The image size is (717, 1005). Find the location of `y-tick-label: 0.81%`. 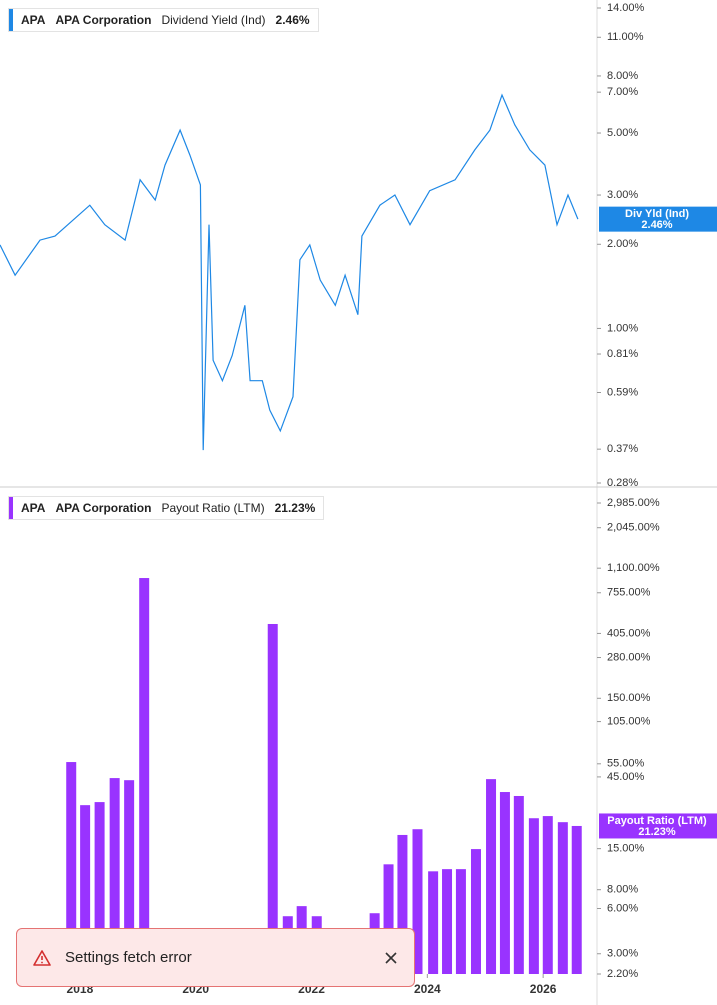

y-tick-label: 0.81% is located at coordinates (622, 354).